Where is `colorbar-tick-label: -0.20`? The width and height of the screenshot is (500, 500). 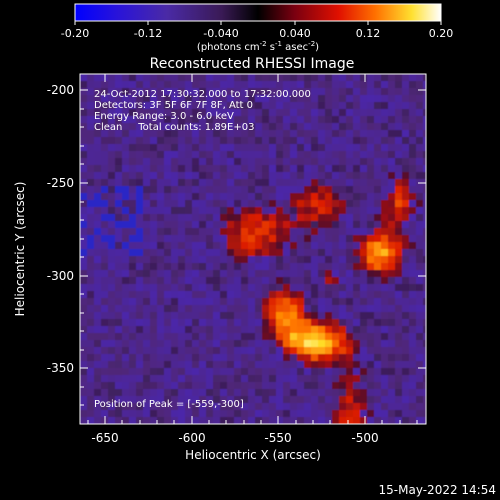
colorbar-tick-label: -0.20 is located at coordinates (75, 33).